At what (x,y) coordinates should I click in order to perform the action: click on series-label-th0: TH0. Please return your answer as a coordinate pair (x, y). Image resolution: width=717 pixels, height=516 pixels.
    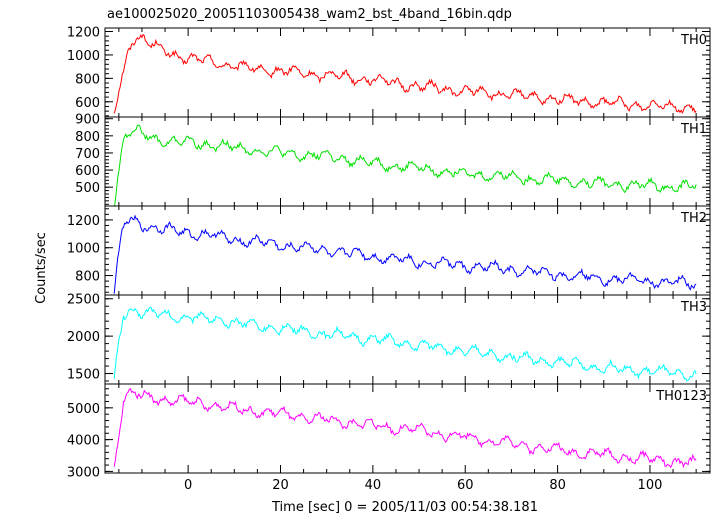
    Looking at the image, I should click on (693, 40).